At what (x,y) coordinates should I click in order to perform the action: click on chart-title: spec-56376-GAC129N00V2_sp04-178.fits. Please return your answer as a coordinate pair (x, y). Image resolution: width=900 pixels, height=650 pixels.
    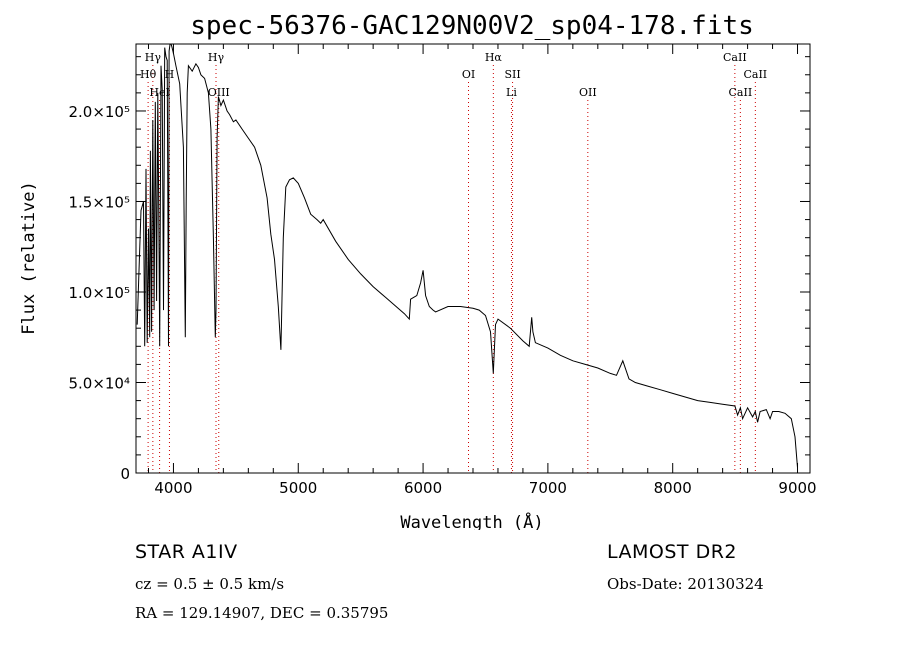
    Looking at the image, I should click on (472, 26).